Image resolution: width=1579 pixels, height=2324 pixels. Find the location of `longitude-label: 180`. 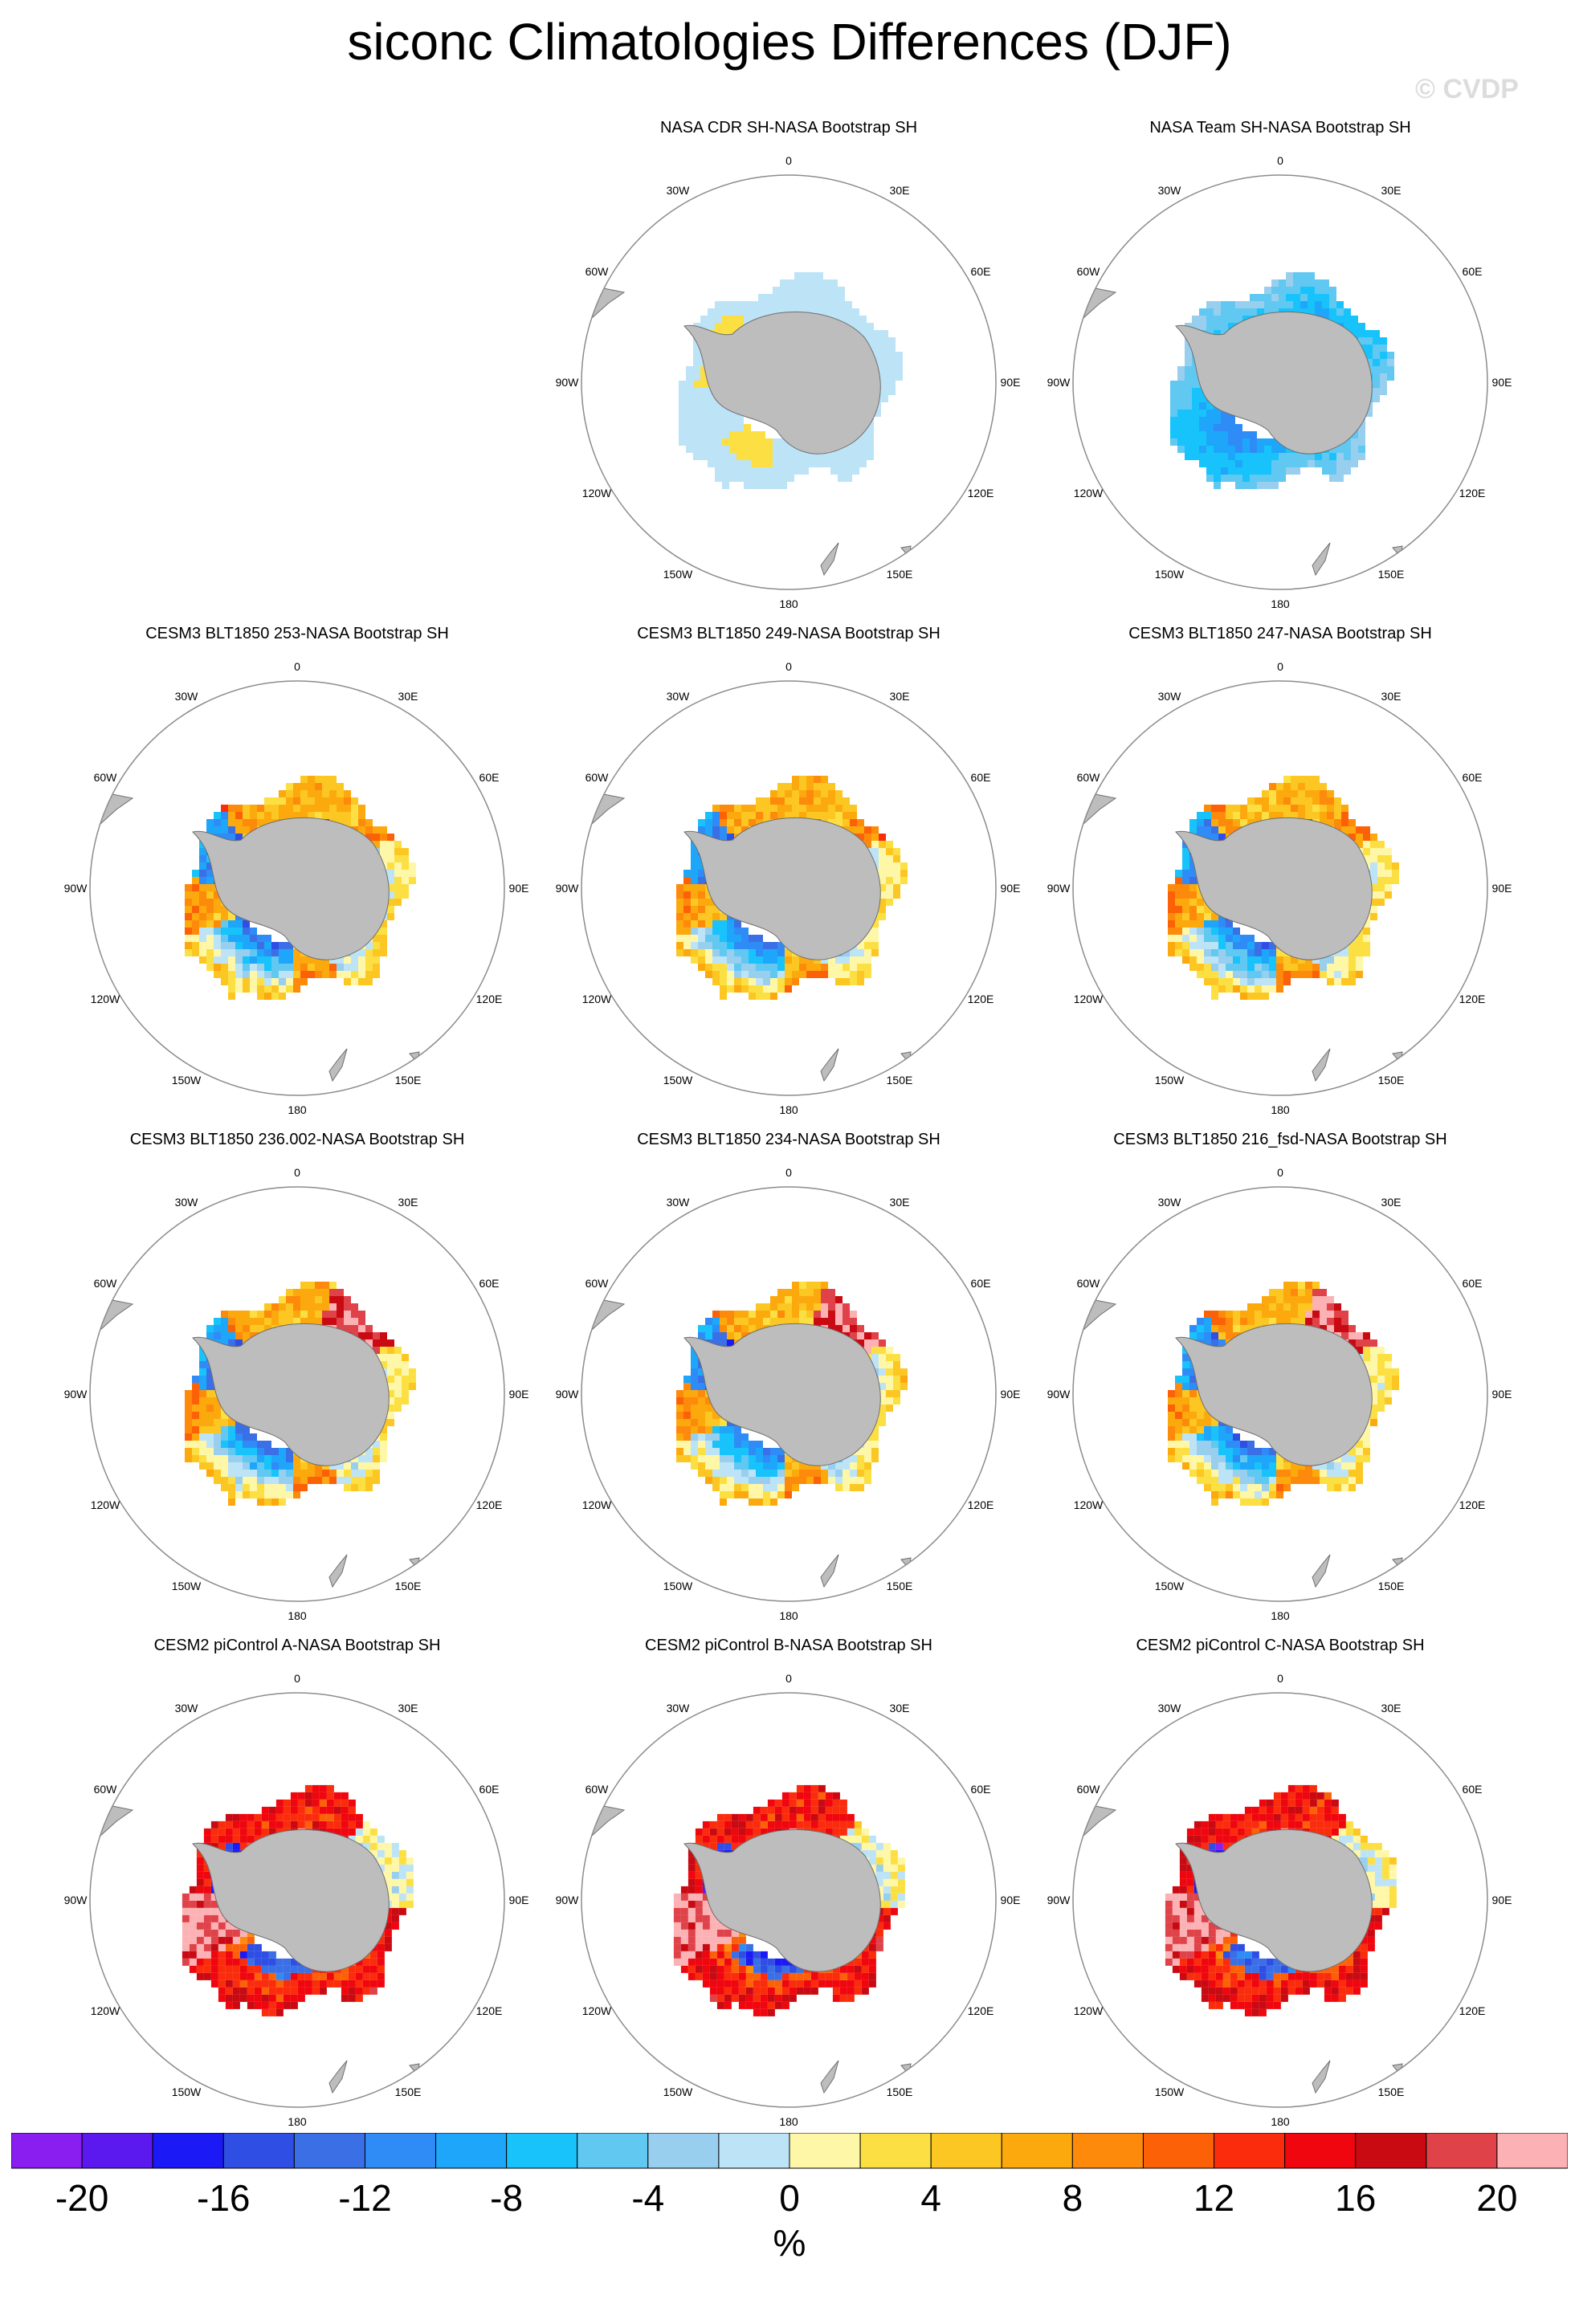

longitude-label: 180 is located at coordinates (788, 1110).